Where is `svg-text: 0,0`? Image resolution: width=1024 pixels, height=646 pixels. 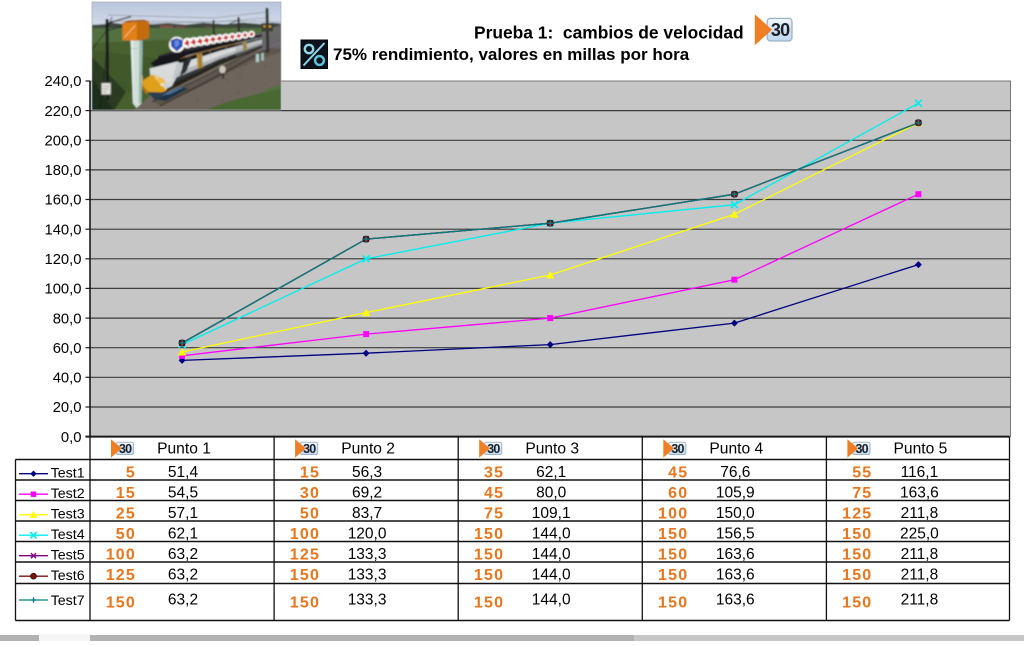
svg-text: 0,0 is located at coordinates (71, 438).